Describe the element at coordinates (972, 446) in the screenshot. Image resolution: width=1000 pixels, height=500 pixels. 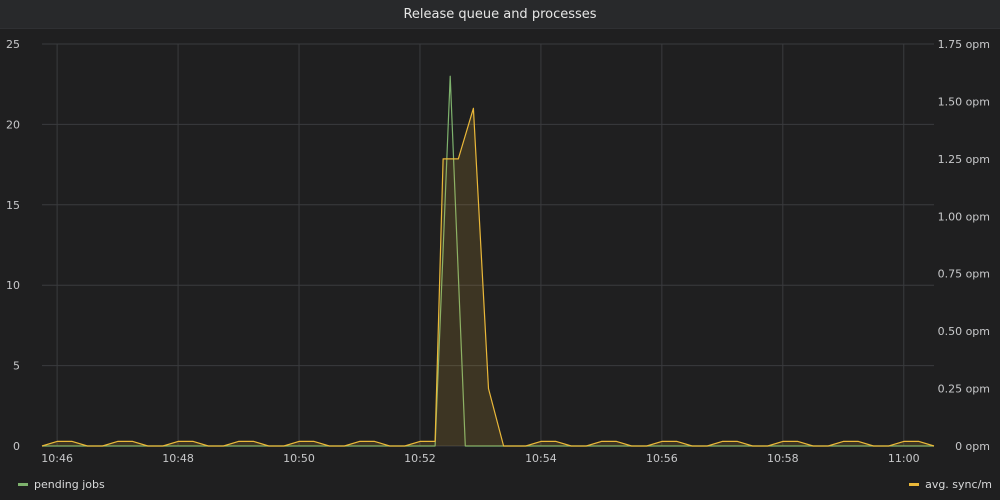
I see `y-right-tick-label: 0 opm` at that location.